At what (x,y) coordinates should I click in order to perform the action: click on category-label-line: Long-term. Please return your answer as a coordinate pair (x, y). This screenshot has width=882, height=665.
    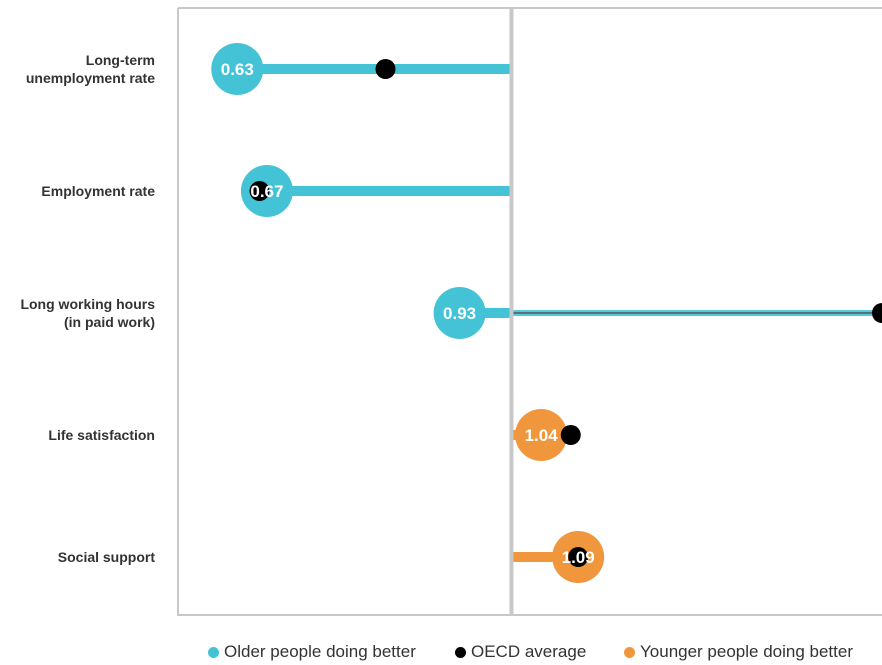
    Looking at the image, I should click on (120, 60).